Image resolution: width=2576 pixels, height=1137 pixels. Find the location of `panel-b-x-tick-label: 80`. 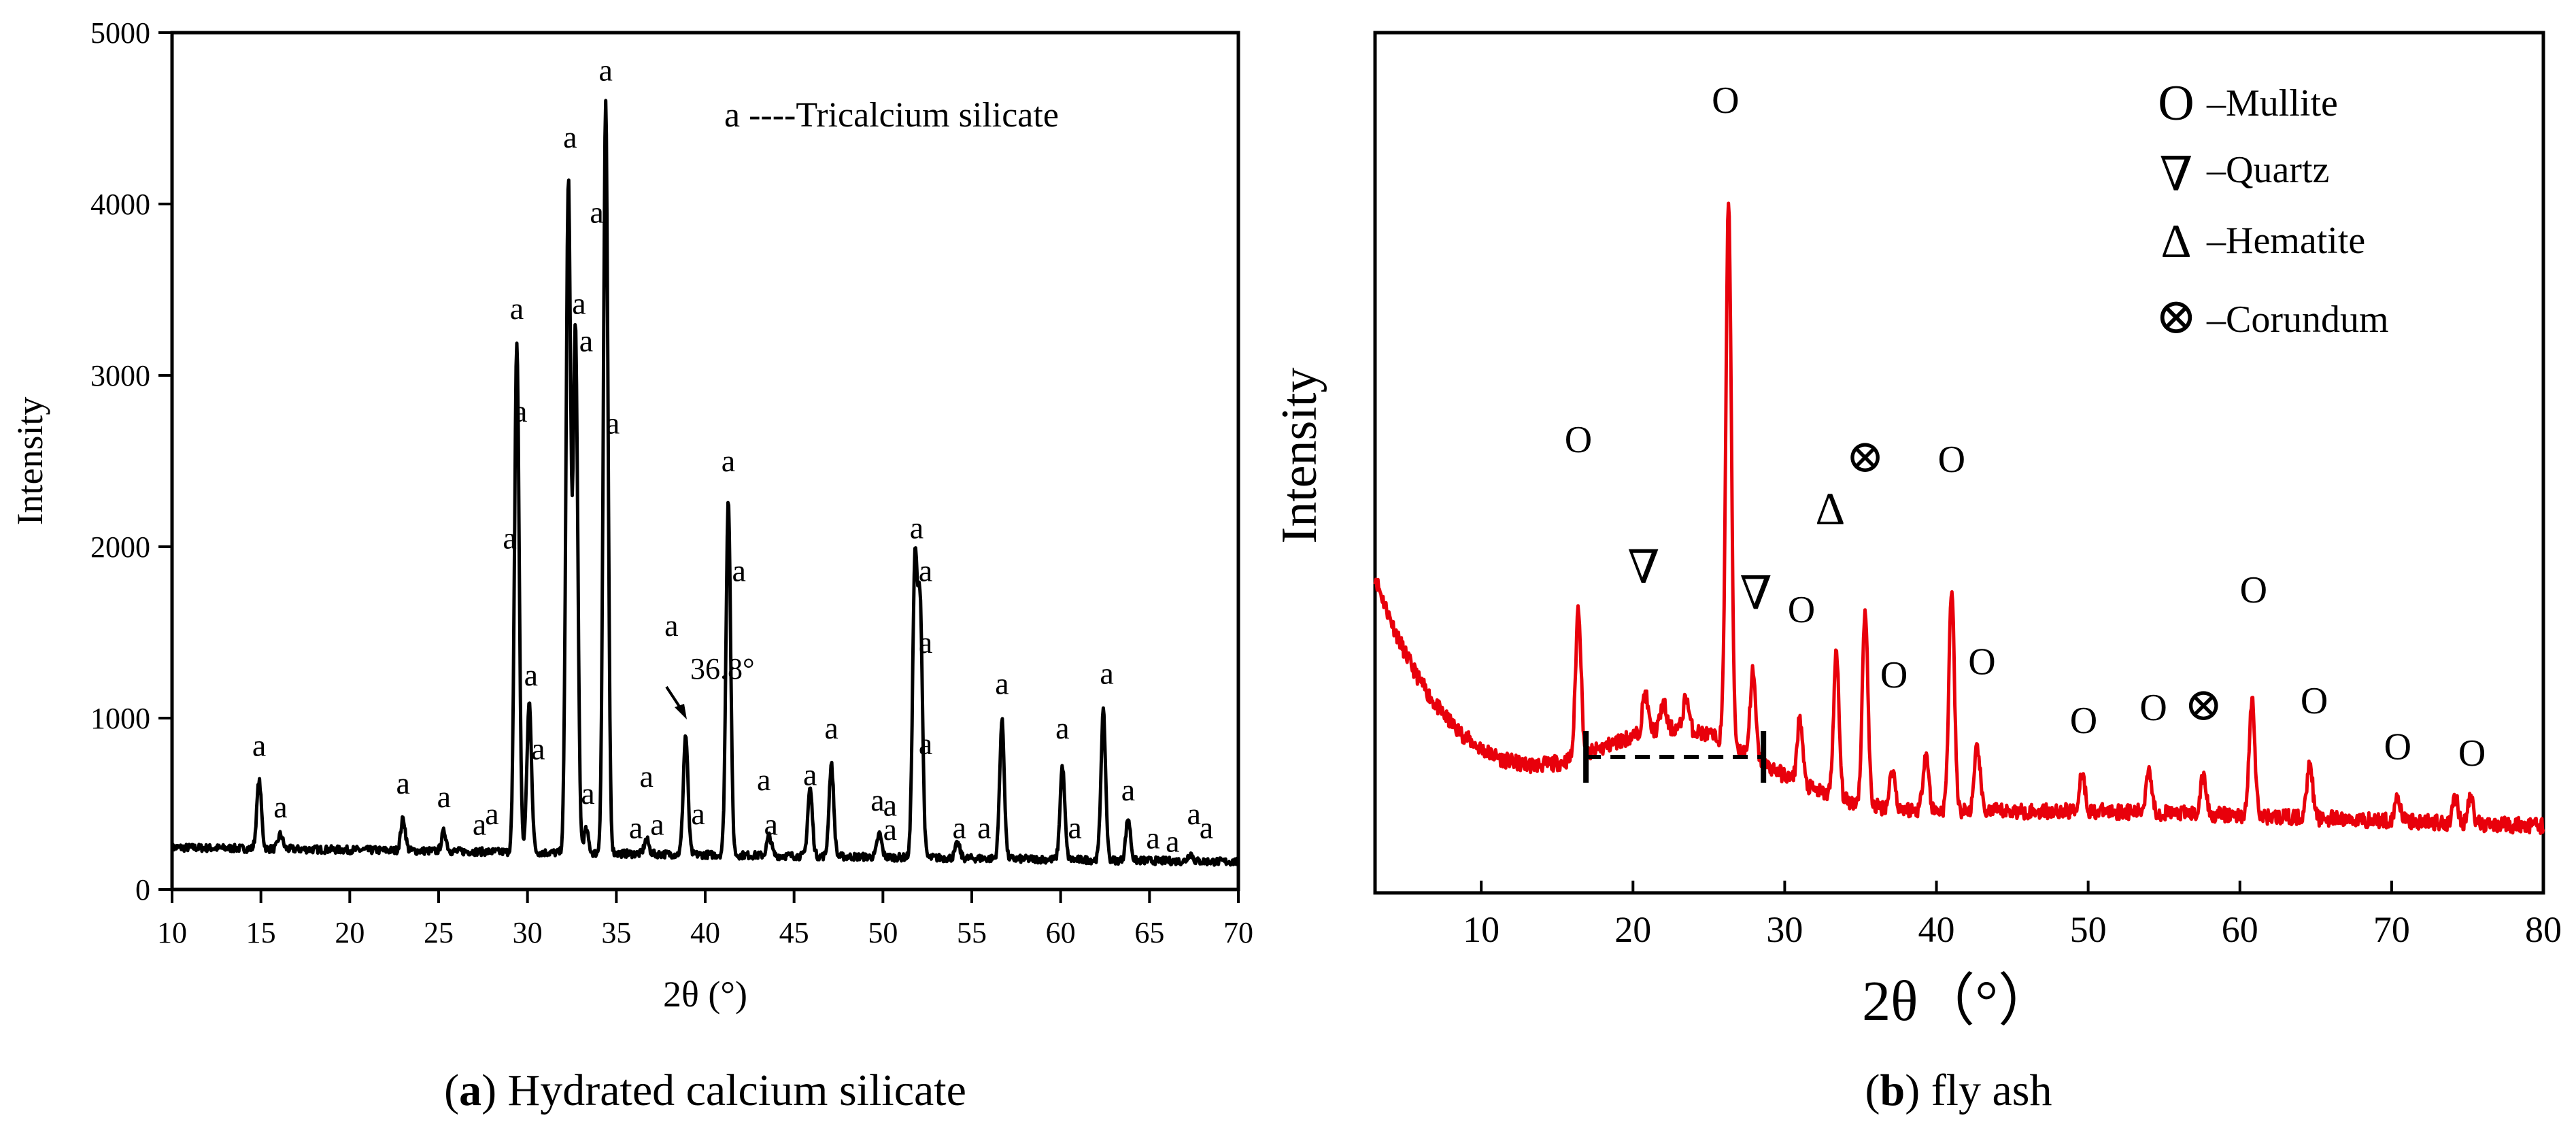

panel-b-x-tick-label: 80 is located at coordinates (2543, 929).